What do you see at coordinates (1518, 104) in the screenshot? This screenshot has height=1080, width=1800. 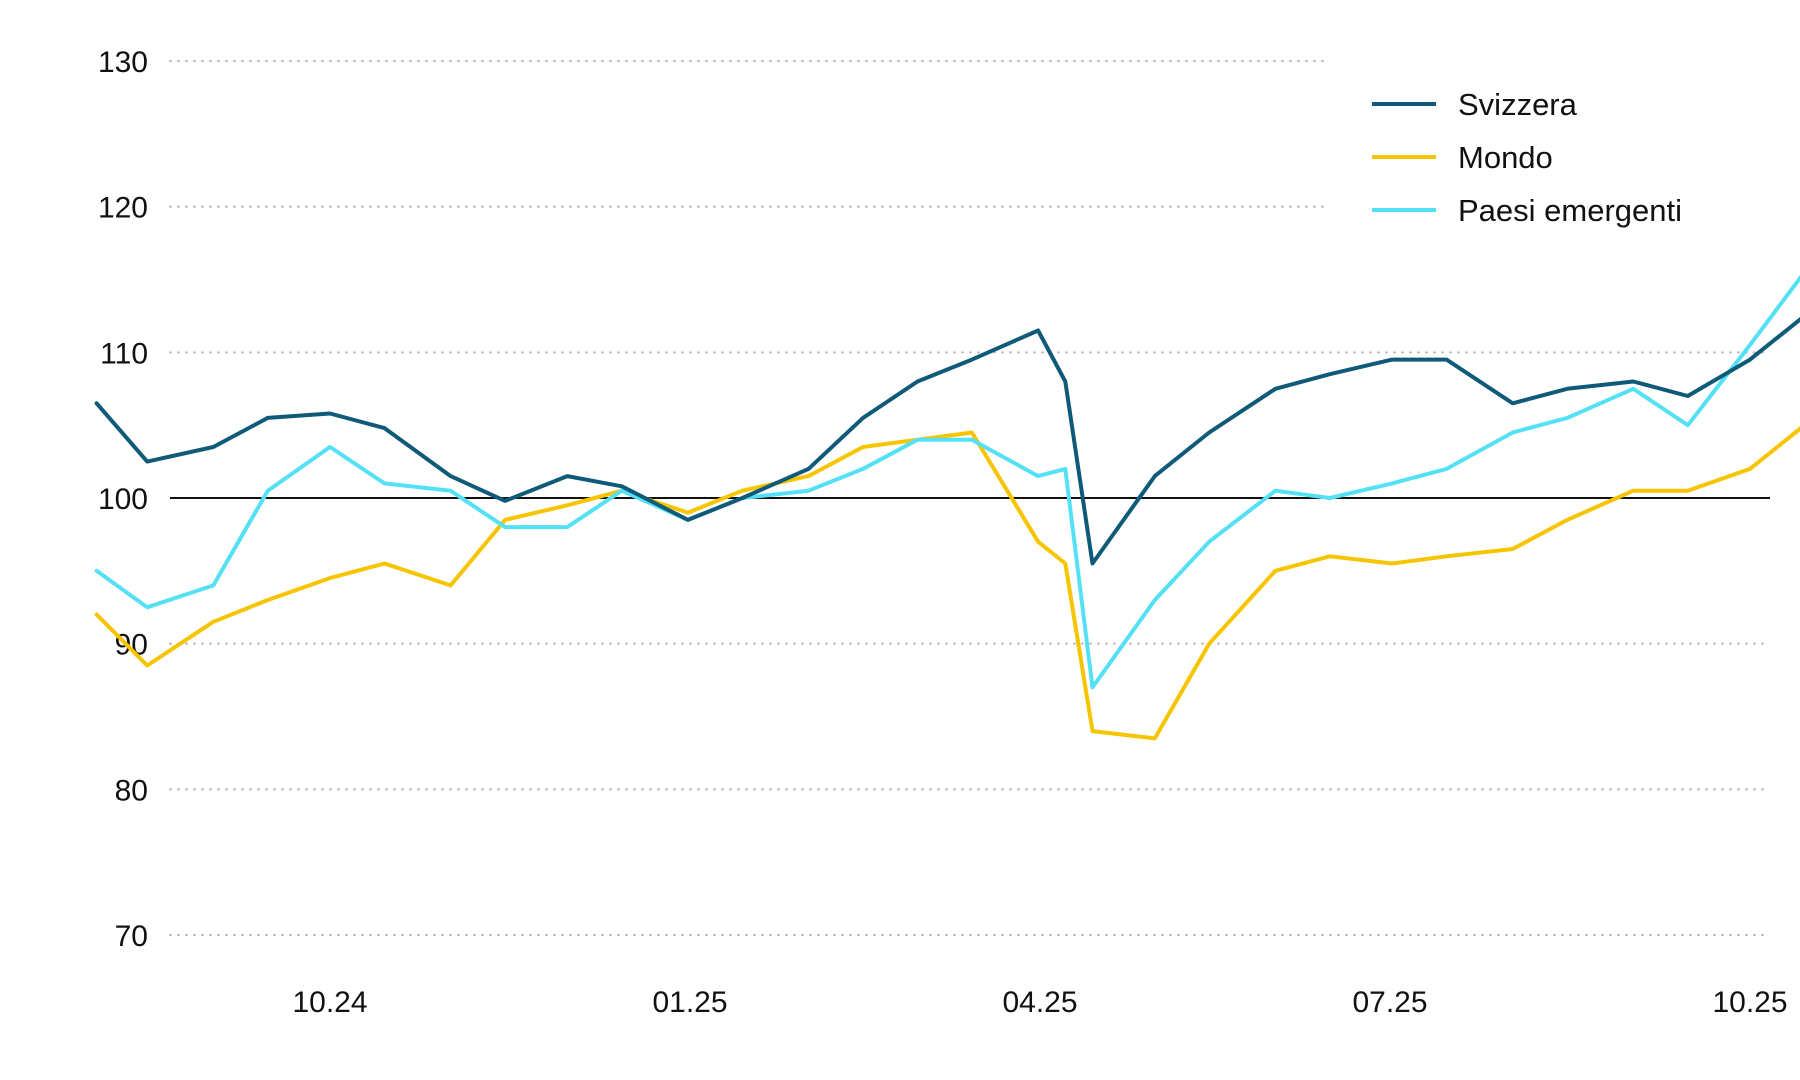 I see `legend-label: Svizzera` at bounding box center [1518, 104].